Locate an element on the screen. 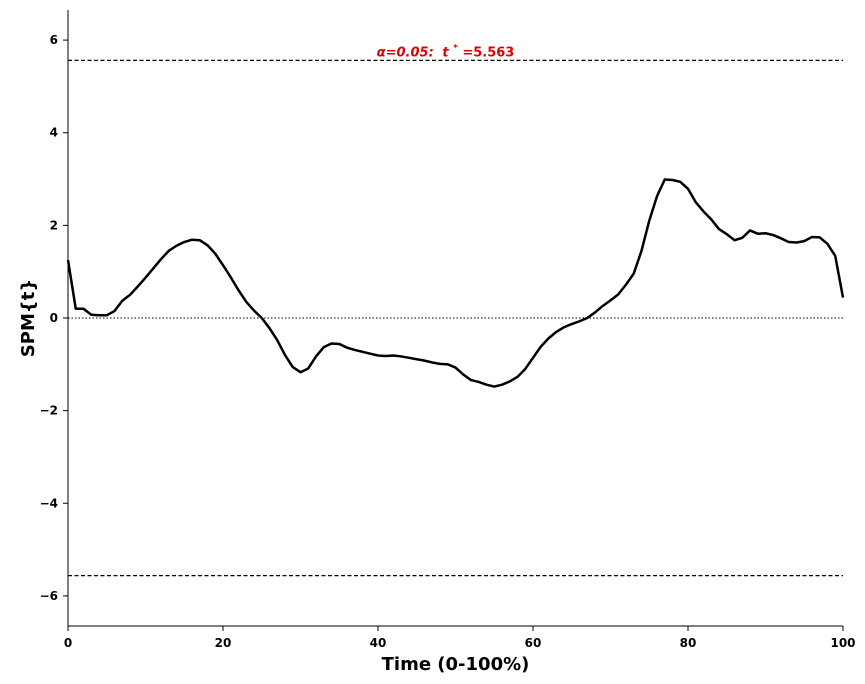  x-axis-label: Time (0-100%) is located at coordinates (456, 664).